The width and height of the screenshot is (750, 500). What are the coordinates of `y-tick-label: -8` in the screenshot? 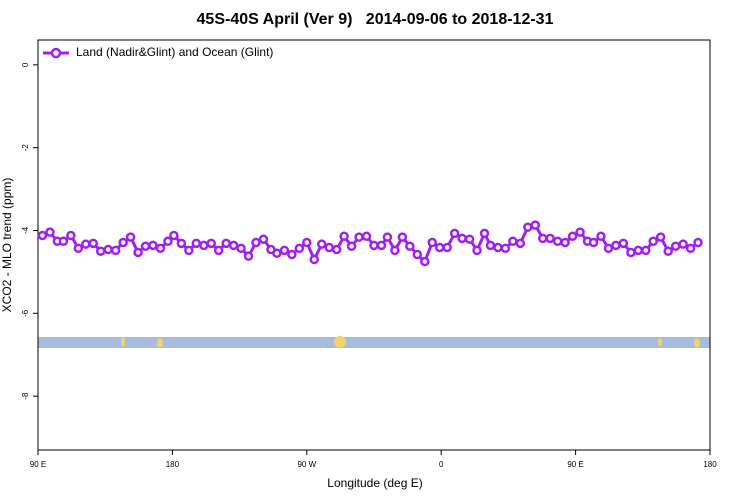 It's located at (25, 396).